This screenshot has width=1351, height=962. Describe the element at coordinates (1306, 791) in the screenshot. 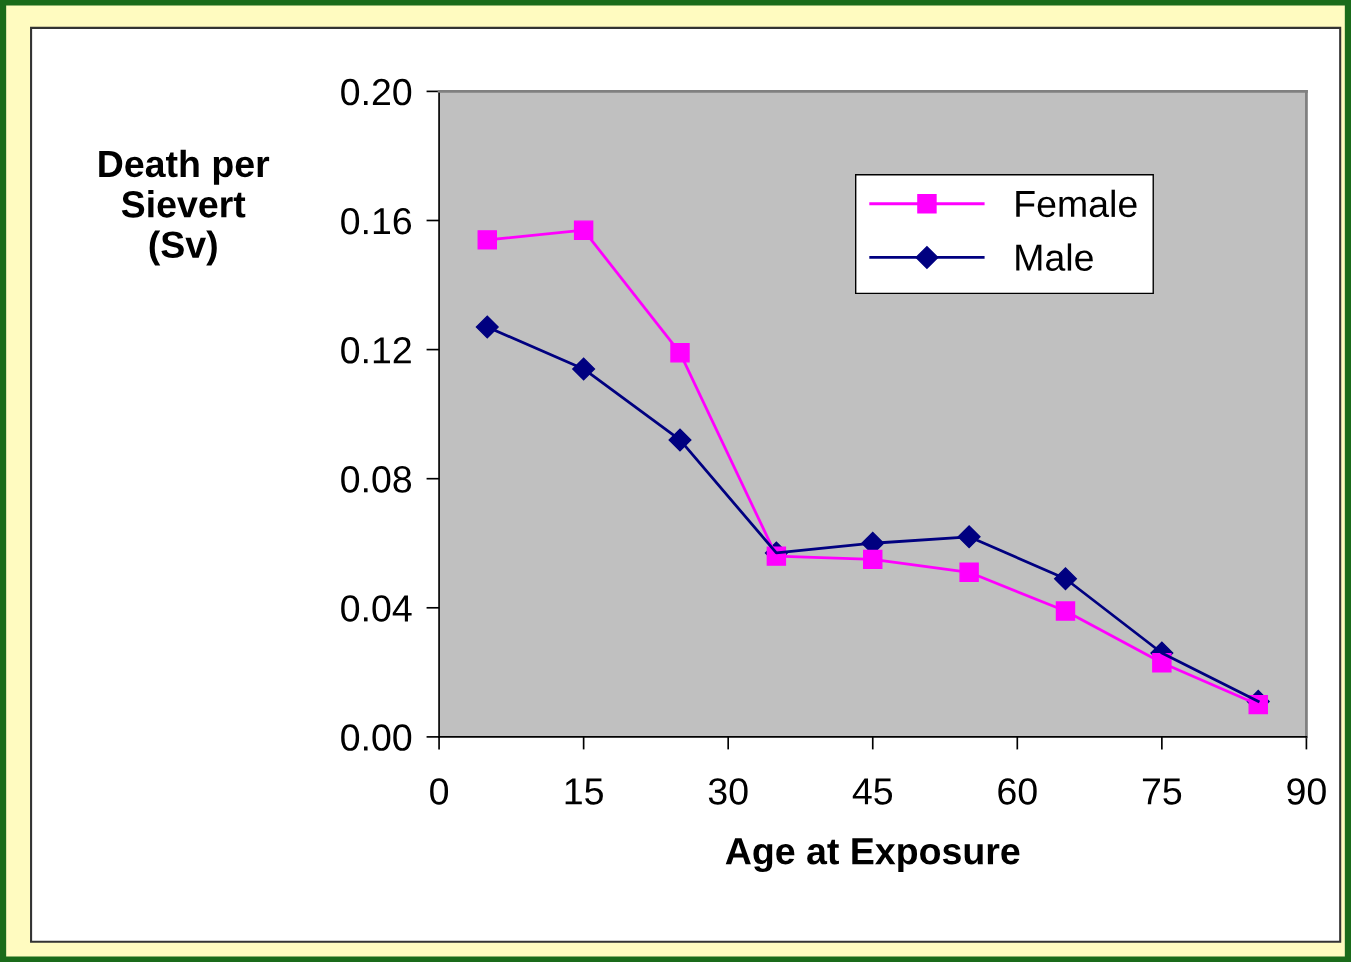

I see `x-tick-label: 90` at that location.